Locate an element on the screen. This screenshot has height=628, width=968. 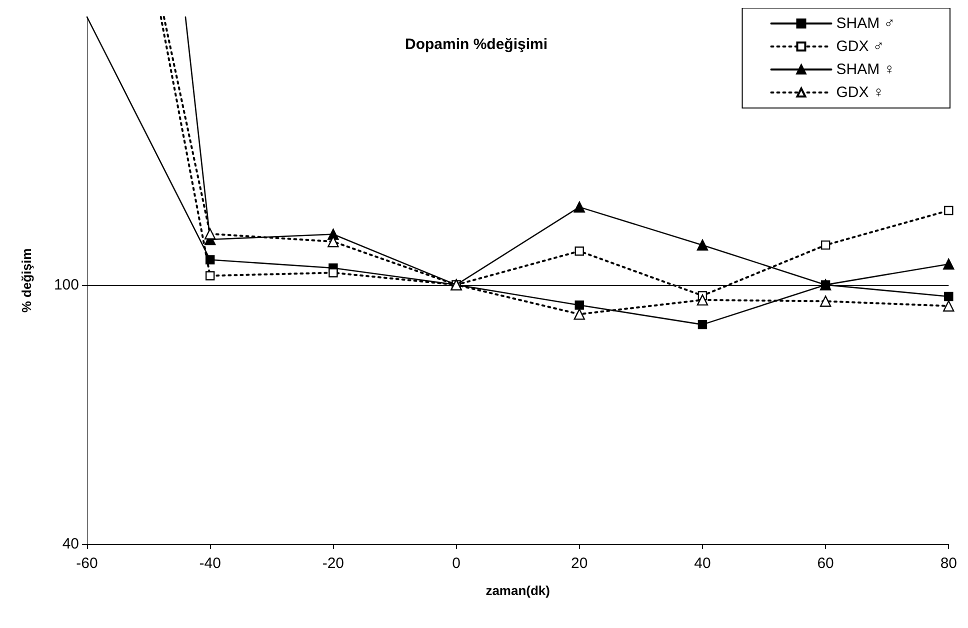
legend-label: SHAM ♀ is located at coordinates (866, 69).